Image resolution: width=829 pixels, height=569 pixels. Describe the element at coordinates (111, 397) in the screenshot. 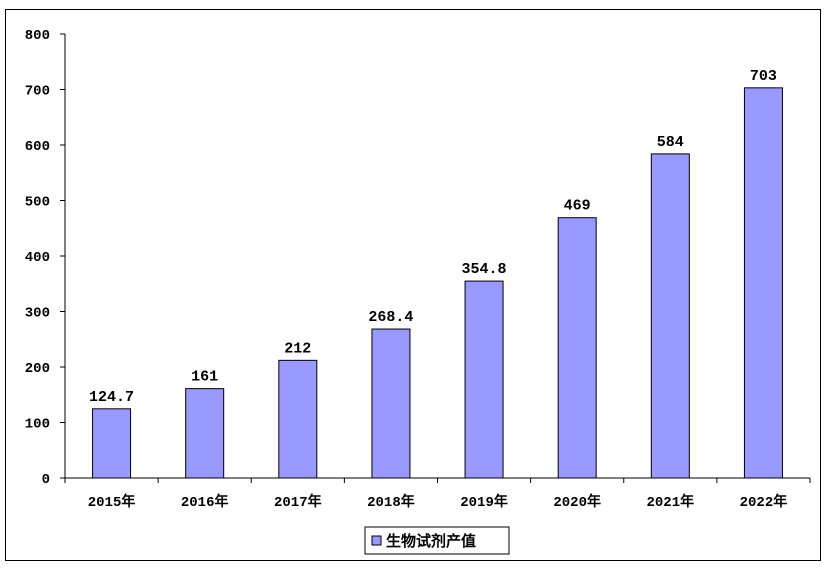

I see `data-label: 124.7` at that location.